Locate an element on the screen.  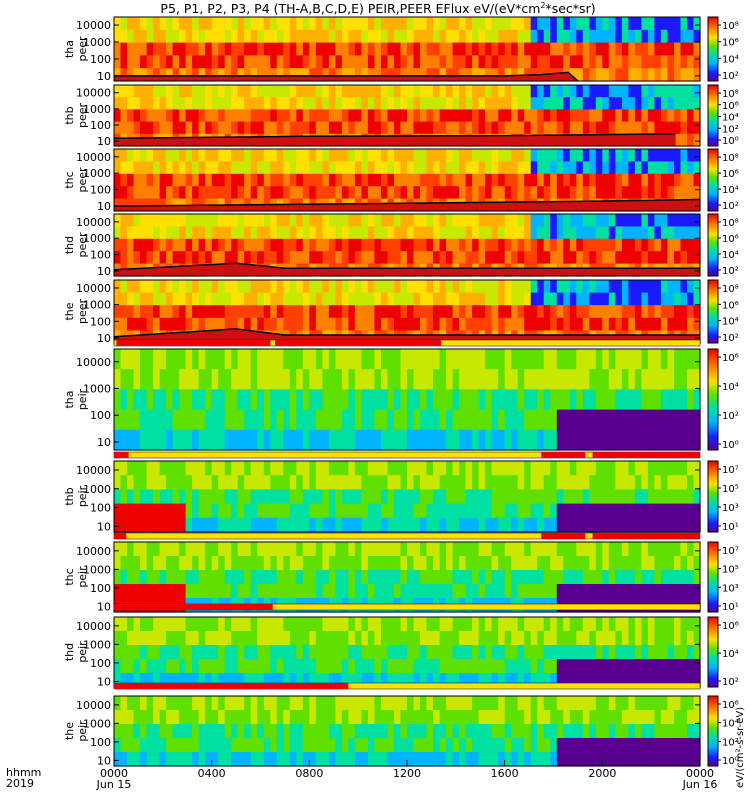
colorbar-tick-label: 10² is located at coordinates (730, 682).